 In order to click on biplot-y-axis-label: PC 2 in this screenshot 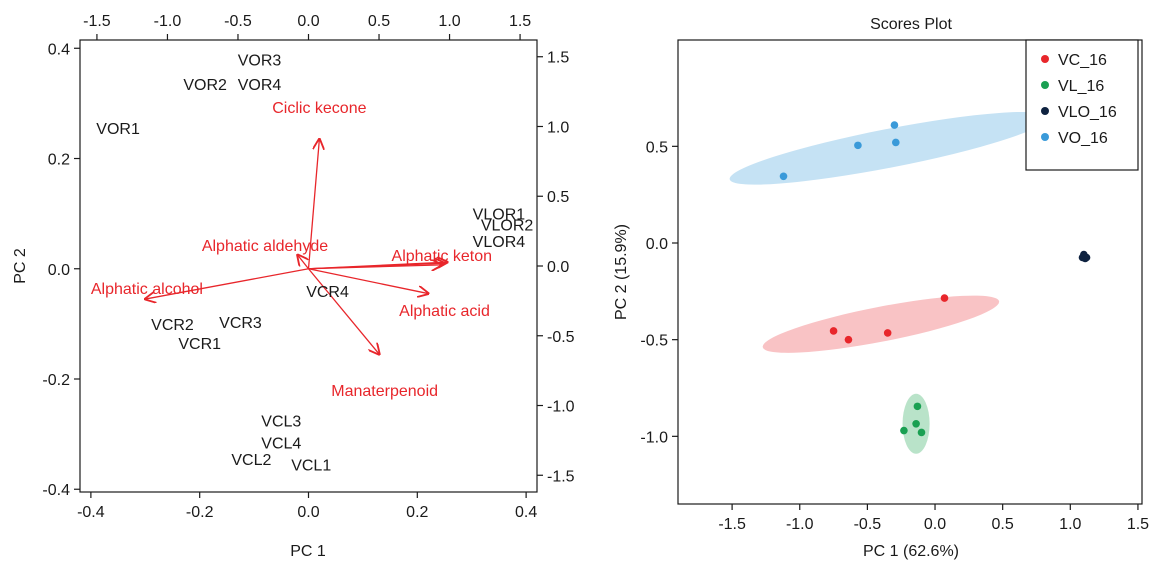, I will do `click(20, 266)`.